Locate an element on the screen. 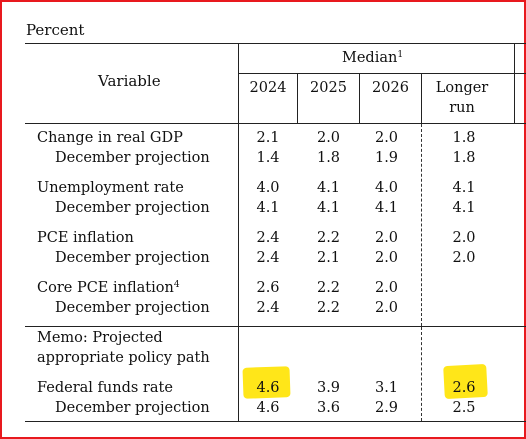  row-label: Federal funds rate is located at coordinates (105, 388).